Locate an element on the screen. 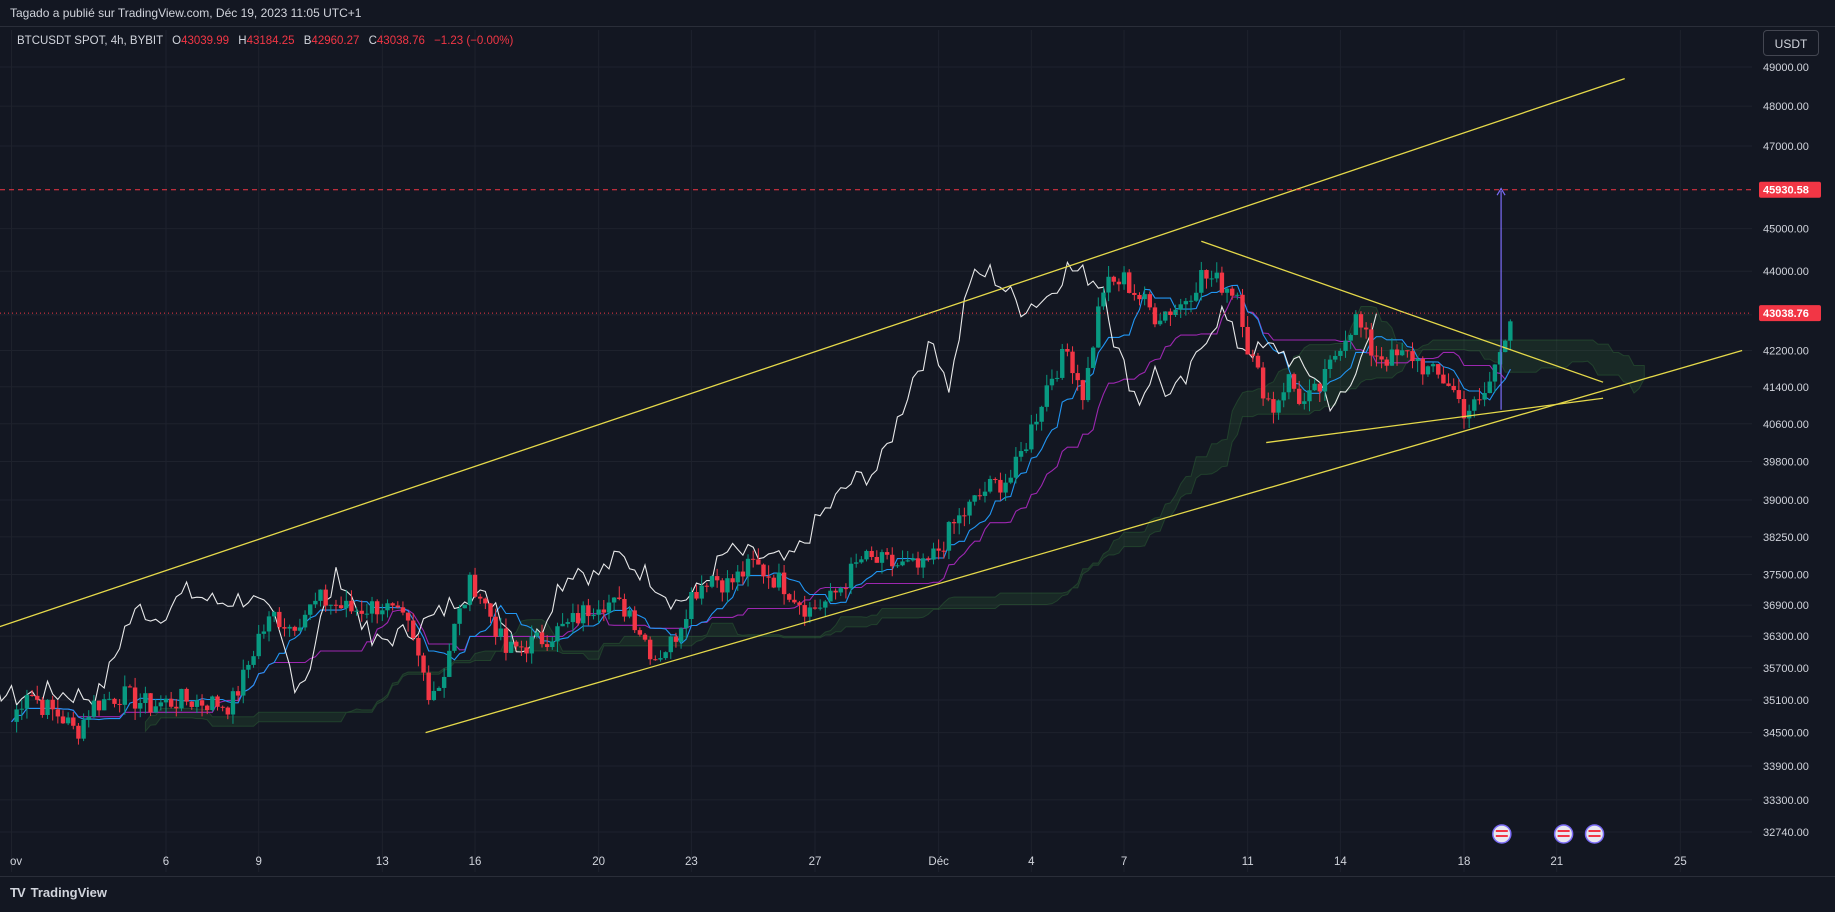 This screenshot has height=912, width=1835. last-price-label: 43038.76 is located at coordinates (1786, 314).